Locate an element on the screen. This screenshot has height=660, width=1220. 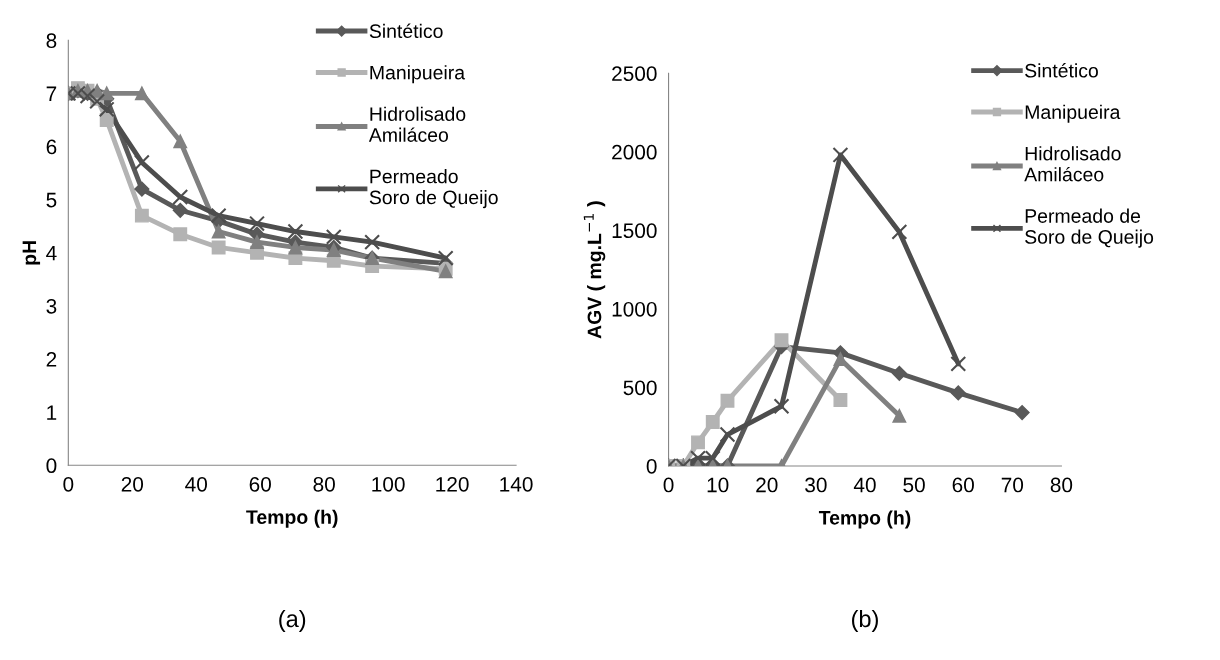
x-tick-label: 50 is located at coordinates (914, 485).